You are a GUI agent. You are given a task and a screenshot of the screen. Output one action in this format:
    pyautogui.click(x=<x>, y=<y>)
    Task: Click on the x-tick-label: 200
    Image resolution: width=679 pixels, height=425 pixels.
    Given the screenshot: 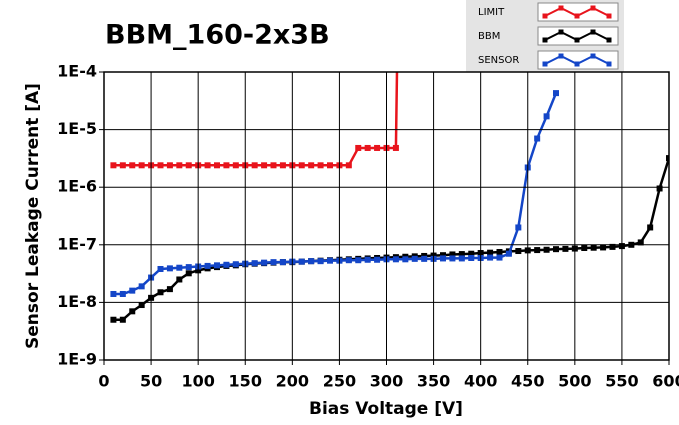 What is the action you would take?
    pyautogui.click(x=292, y=381)
    